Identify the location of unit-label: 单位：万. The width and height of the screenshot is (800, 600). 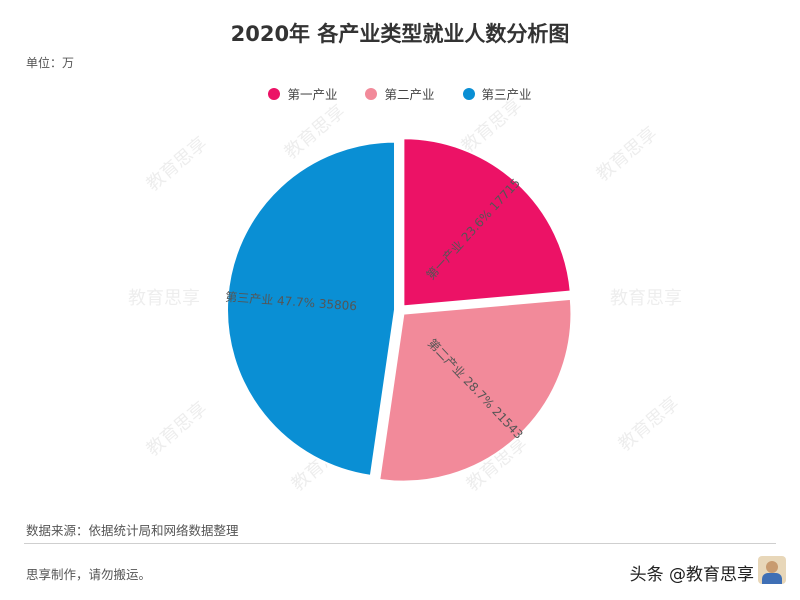
(50, 63).